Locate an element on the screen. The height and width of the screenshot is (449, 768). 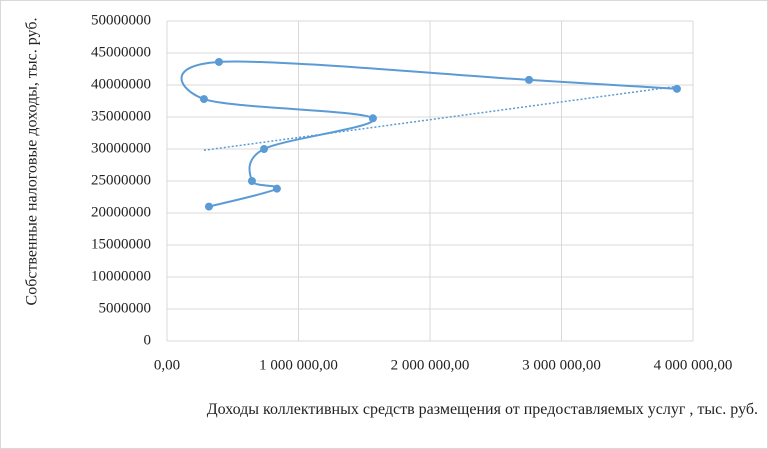
y-tick-label: 5000000 is located at coordinates (125, 308).